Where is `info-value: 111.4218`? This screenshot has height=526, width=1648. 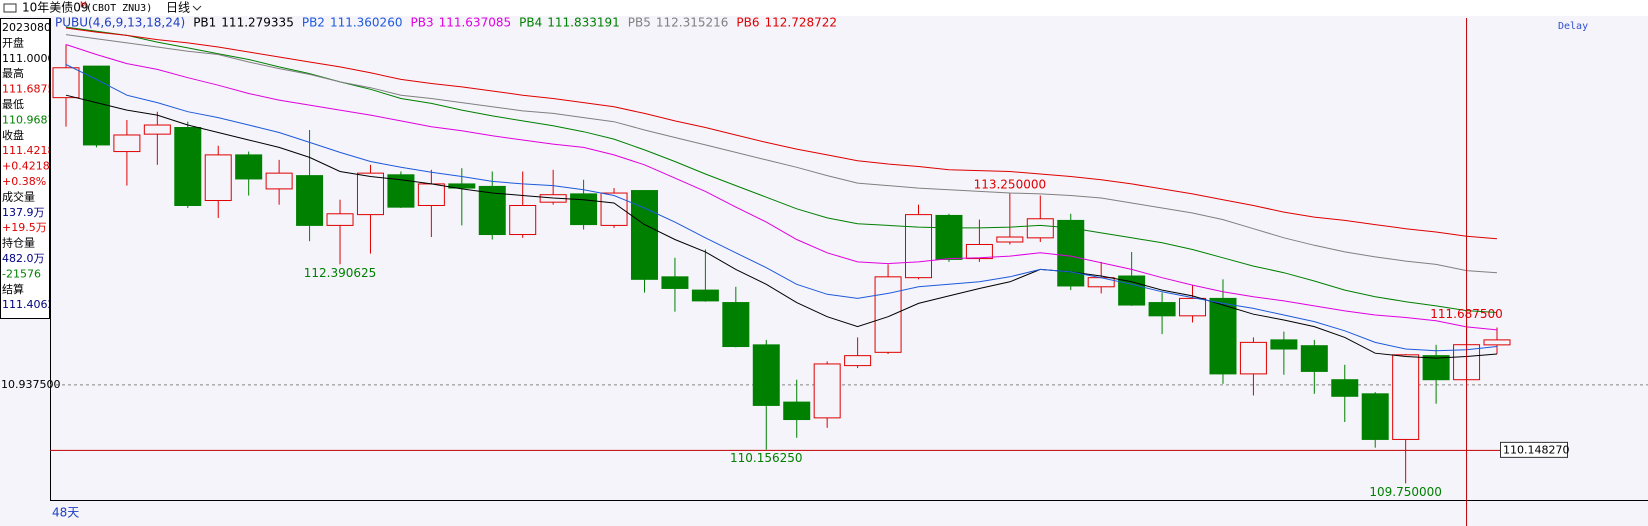 info-value: 111.4218 is located at coordinates (28, 150).